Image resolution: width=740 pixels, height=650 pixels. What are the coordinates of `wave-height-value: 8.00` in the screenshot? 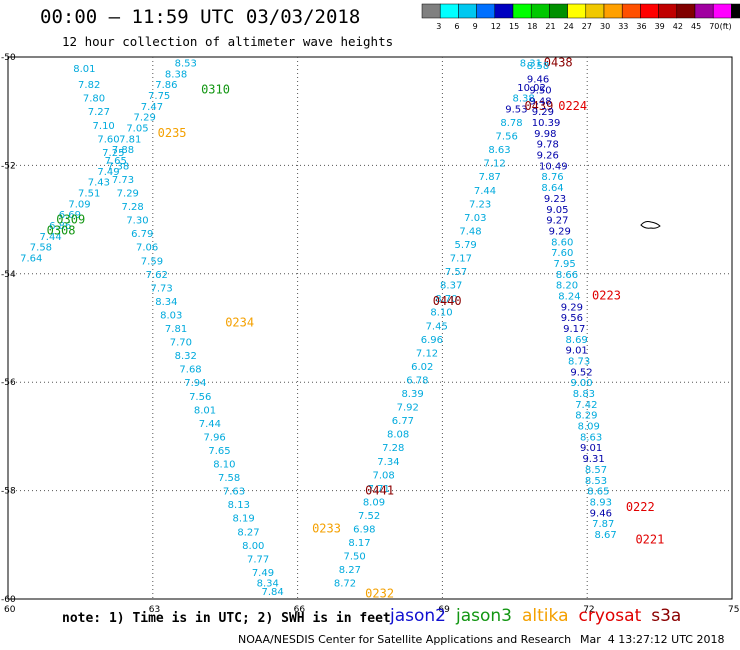 It's located at (253, 546).